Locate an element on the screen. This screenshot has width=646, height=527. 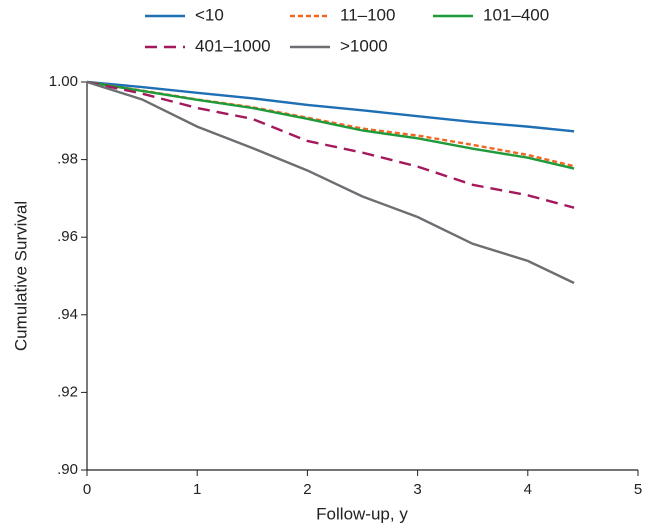
x-tick-label: 5 is located at coordinates (638, 489).